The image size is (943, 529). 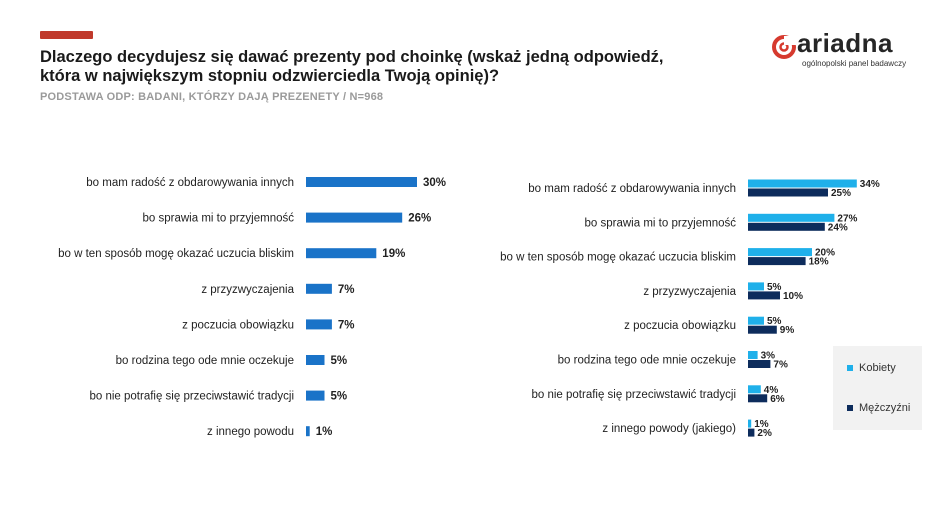 What do you see at coordinates (793, 296) in the screenshot?
I see `data-label-men: 10%` at bounding box center [793, 296].